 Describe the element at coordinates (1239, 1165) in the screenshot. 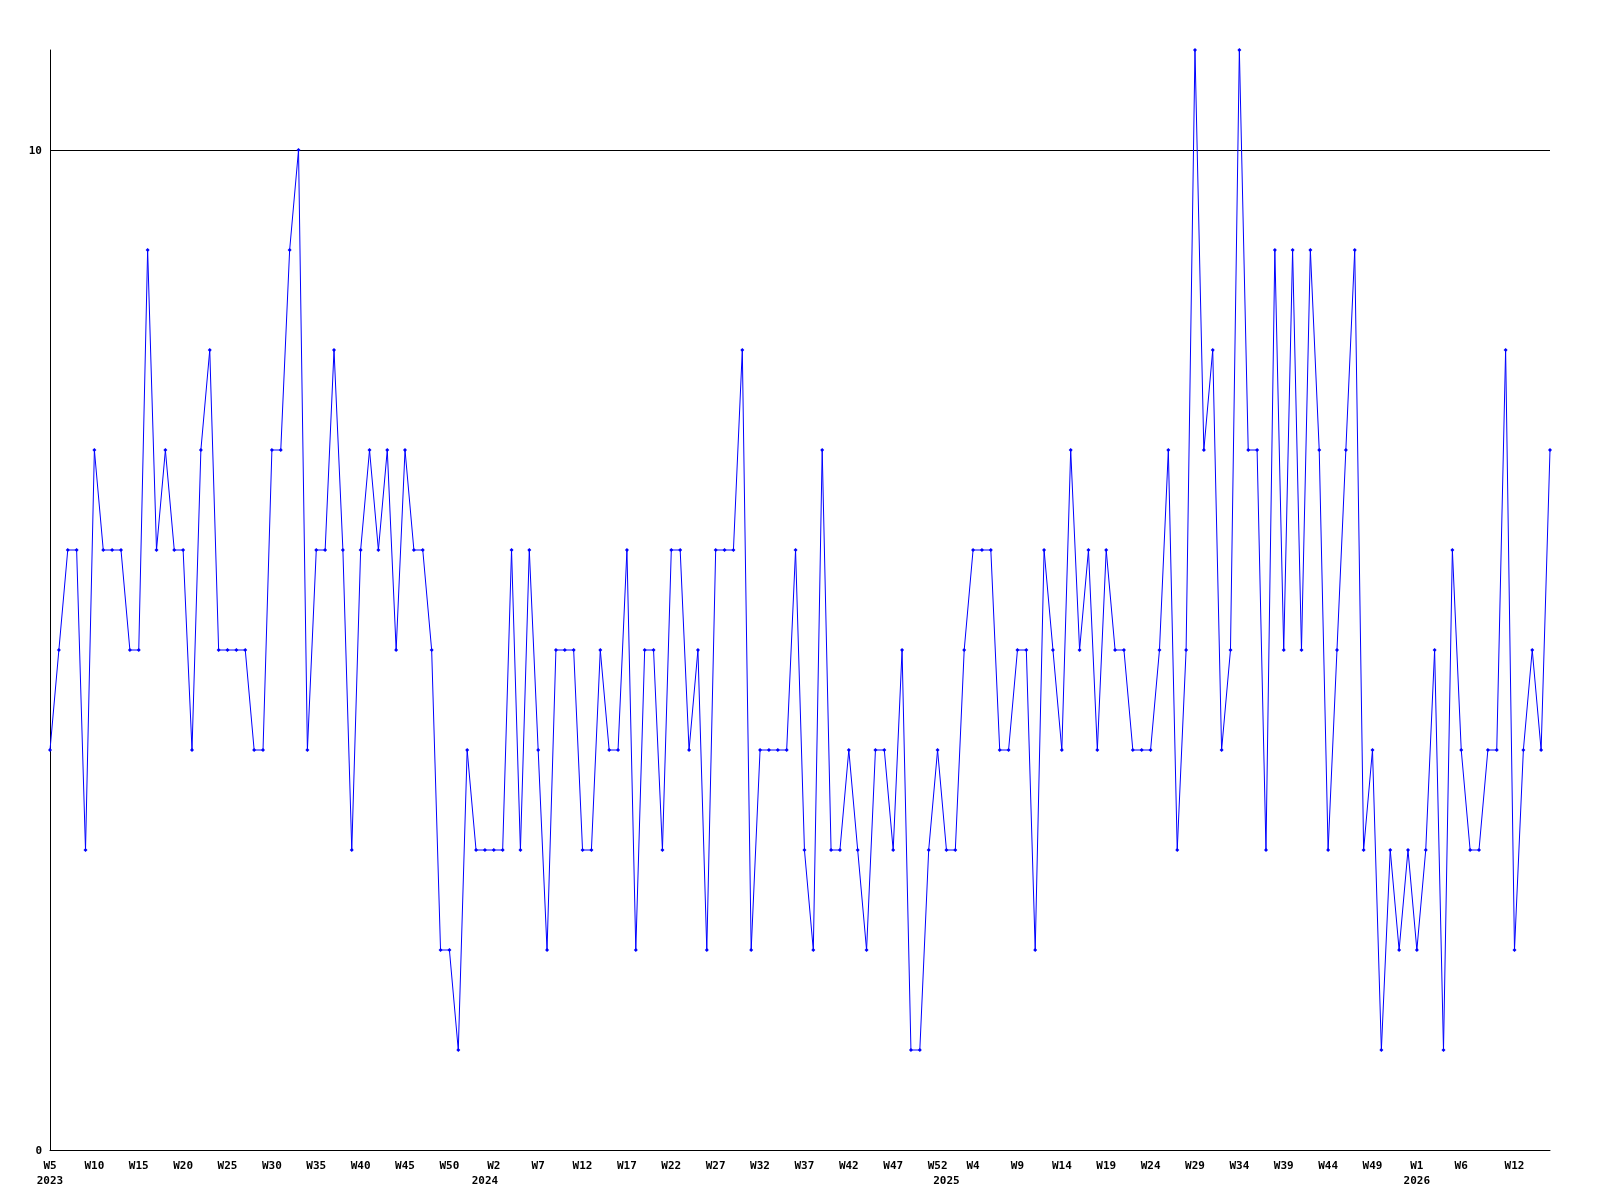

I see `x-tick-label: W34` at that location.